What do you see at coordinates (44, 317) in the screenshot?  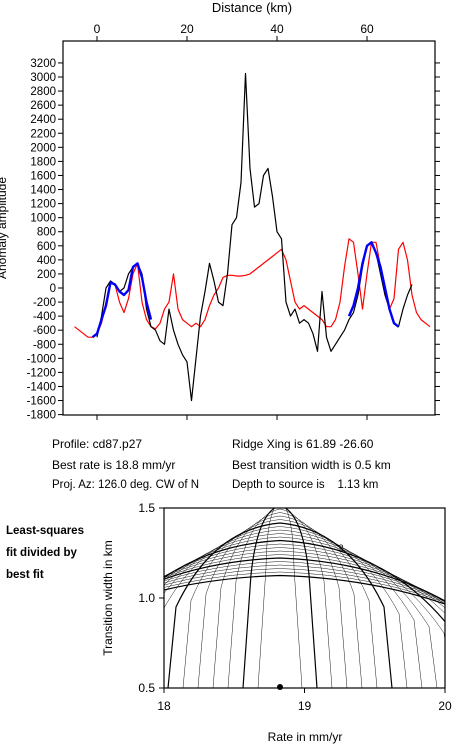 I see `y-tick-label: -400` at bounding box center [44, 317].